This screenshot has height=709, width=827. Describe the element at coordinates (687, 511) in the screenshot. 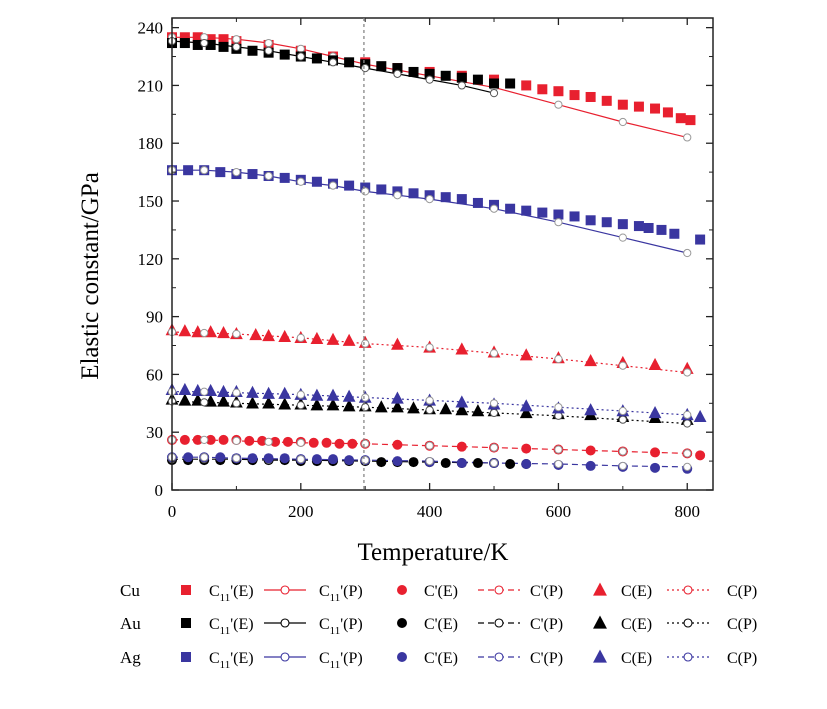

I see `x-tick-label: 800` at that location.